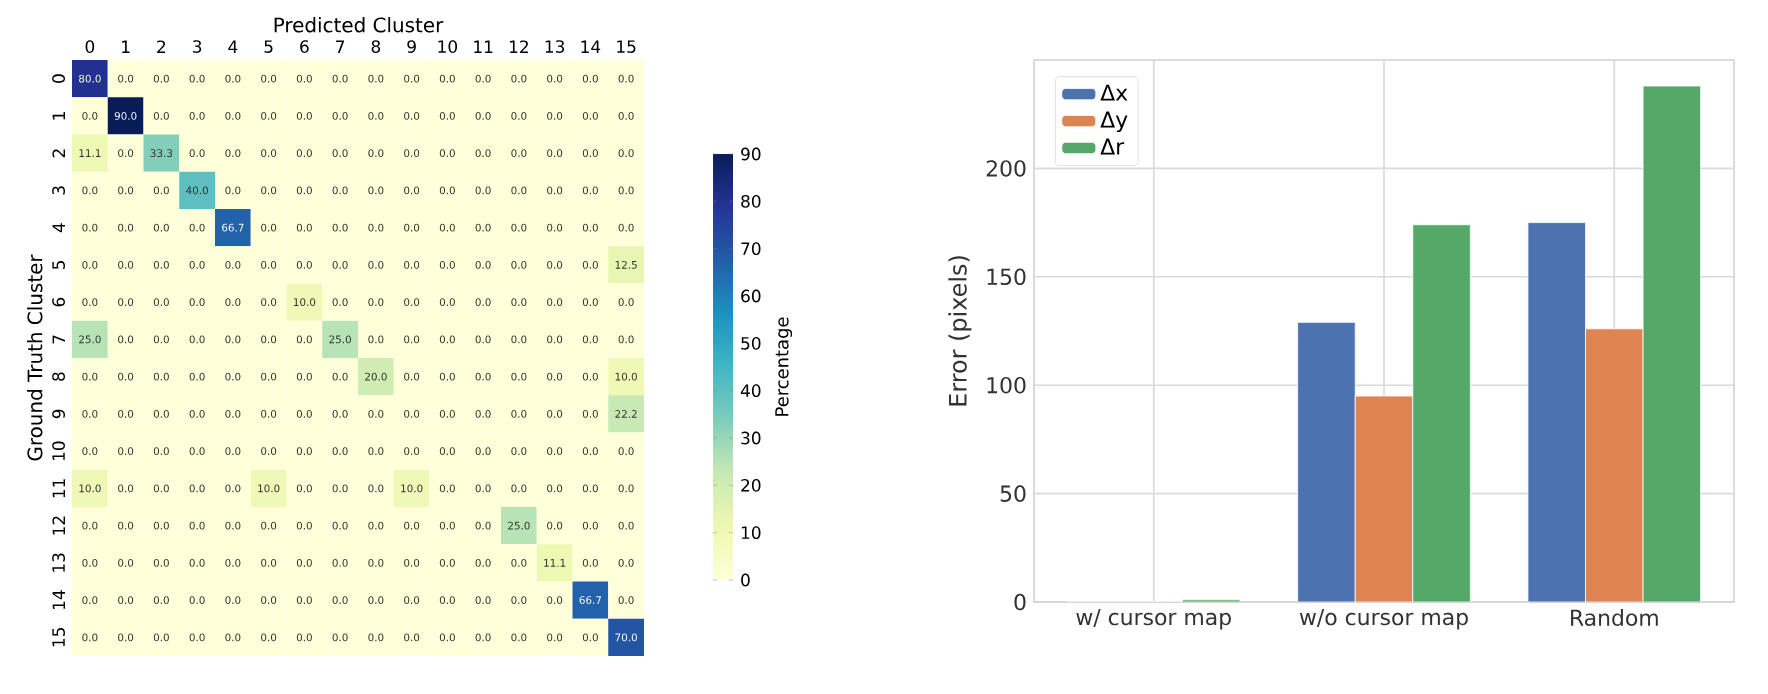 Image resolution: width=1768 pixels, height=694 pixels. What do you see at coordinates (750, 391) in the screenshot?
I see `color-bar-label: 40` at bounding box center [750, 391].